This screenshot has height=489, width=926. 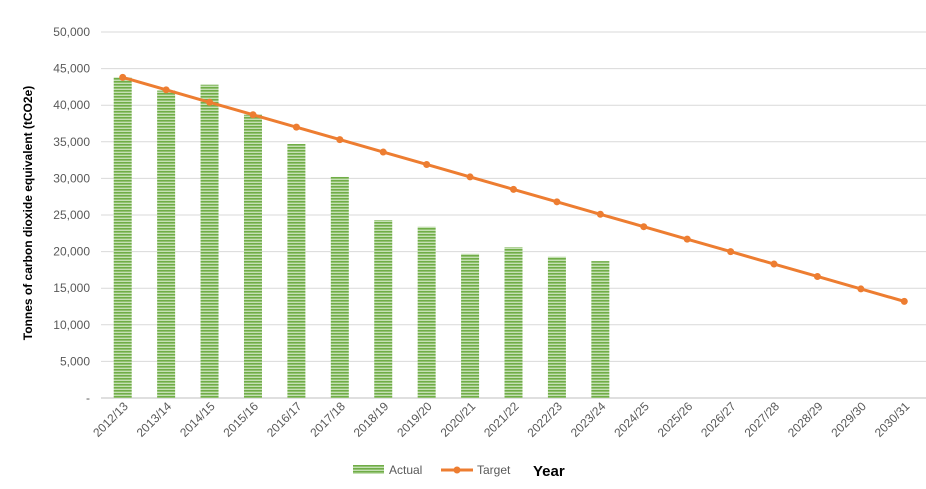 What do you see at coordinates (75, 361) in the screenshot?
I see `y-tick-label: 5,000` at bounding box center [75, 361].